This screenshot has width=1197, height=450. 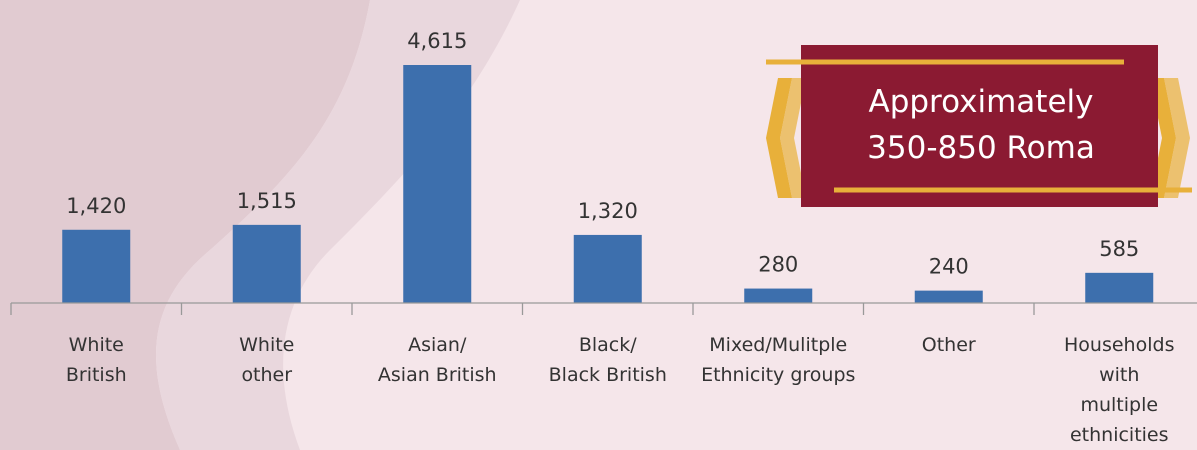 I want to click on data-label: 585, so click(x=1119, y=249).